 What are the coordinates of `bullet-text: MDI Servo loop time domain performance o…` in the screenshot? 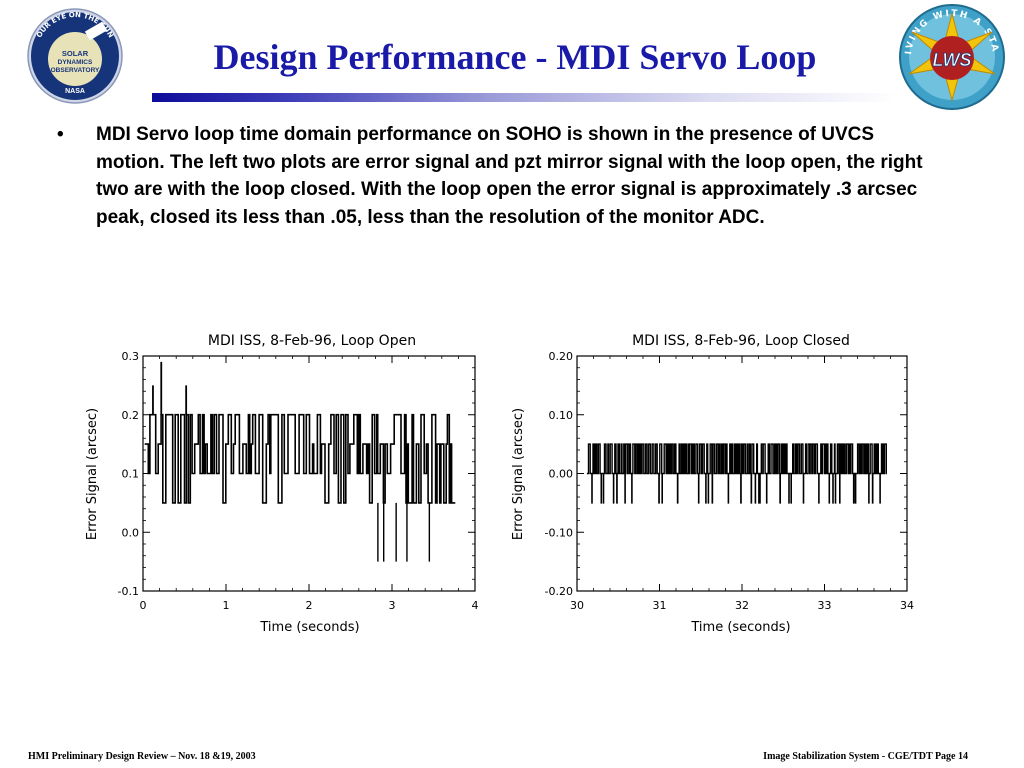 It's located at (509, 176).